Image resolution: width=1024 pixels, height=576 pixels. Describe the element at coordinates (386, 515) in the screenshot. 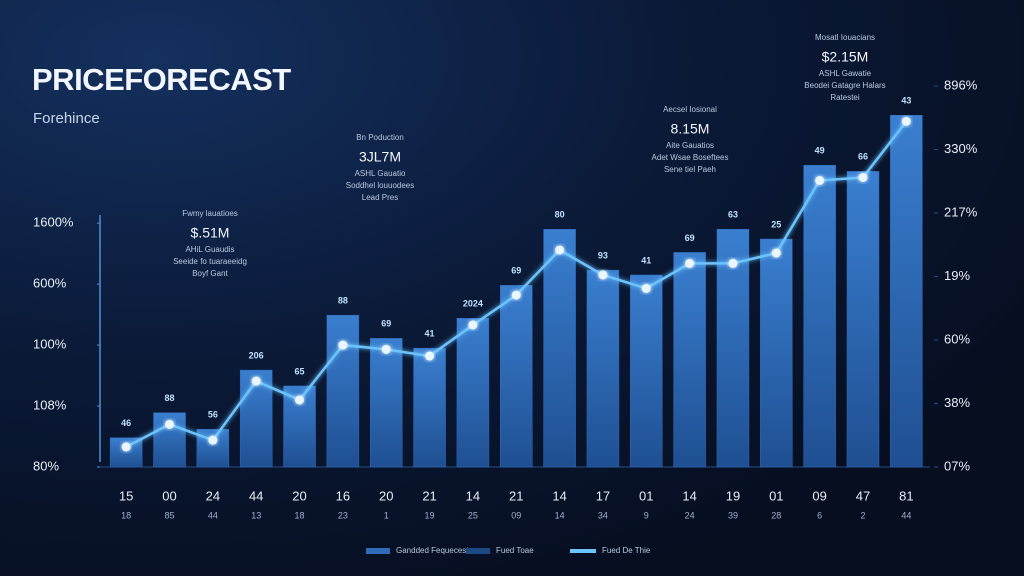

I see `x-sub-label: 1` at that location.